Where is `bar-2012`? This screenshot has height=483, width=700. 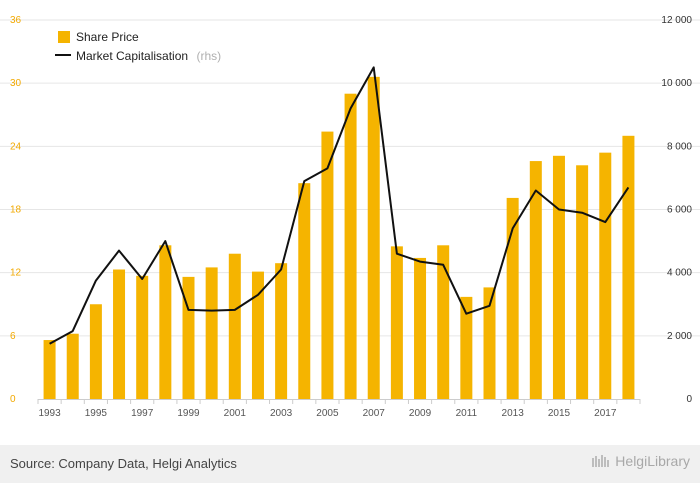
bar-2012 is located at coordinates (489, 343).